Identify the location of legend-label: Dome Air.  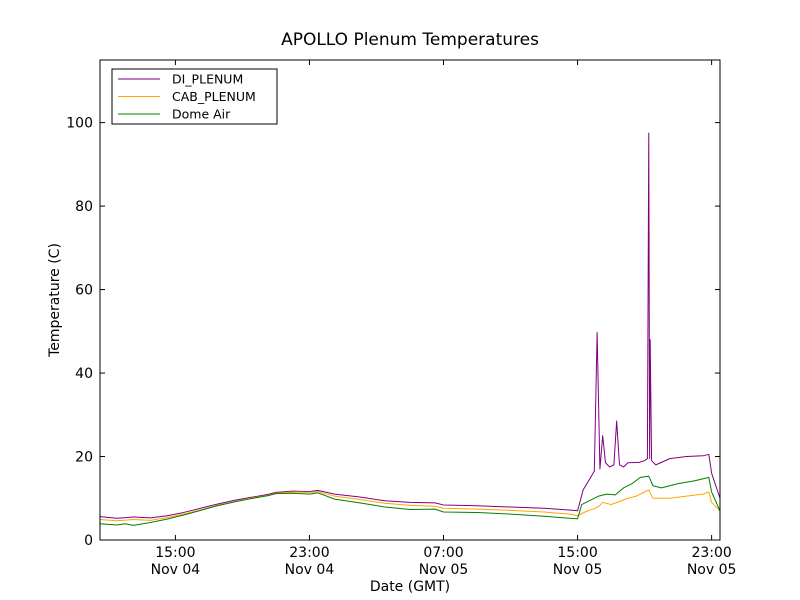
(201, 114).